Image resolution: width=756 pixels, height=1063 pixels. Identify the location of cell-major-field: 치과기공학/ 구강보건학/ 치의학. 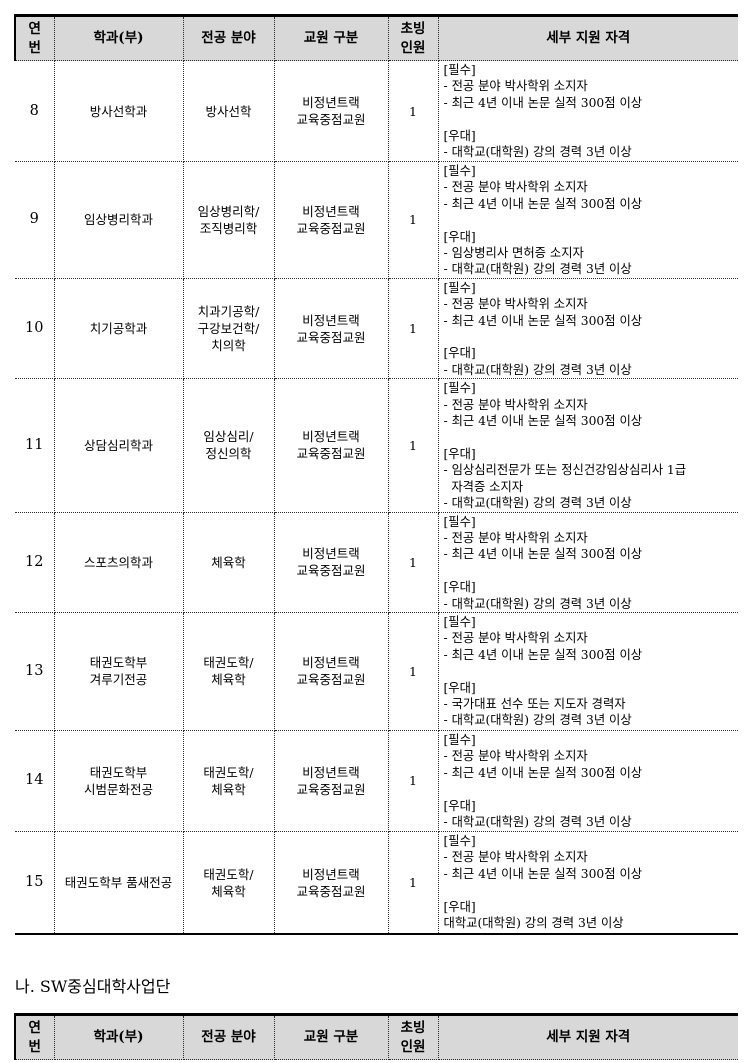
(228, 328).